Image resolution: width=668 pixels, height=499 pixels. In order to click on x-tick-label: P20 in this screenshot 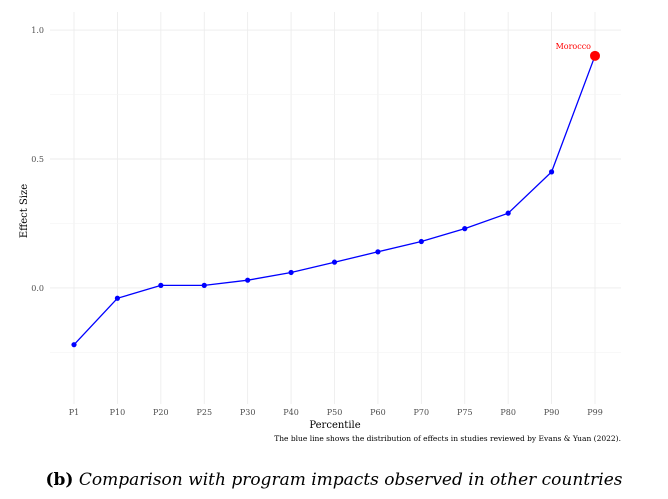, I will do `click(161, 412)`.